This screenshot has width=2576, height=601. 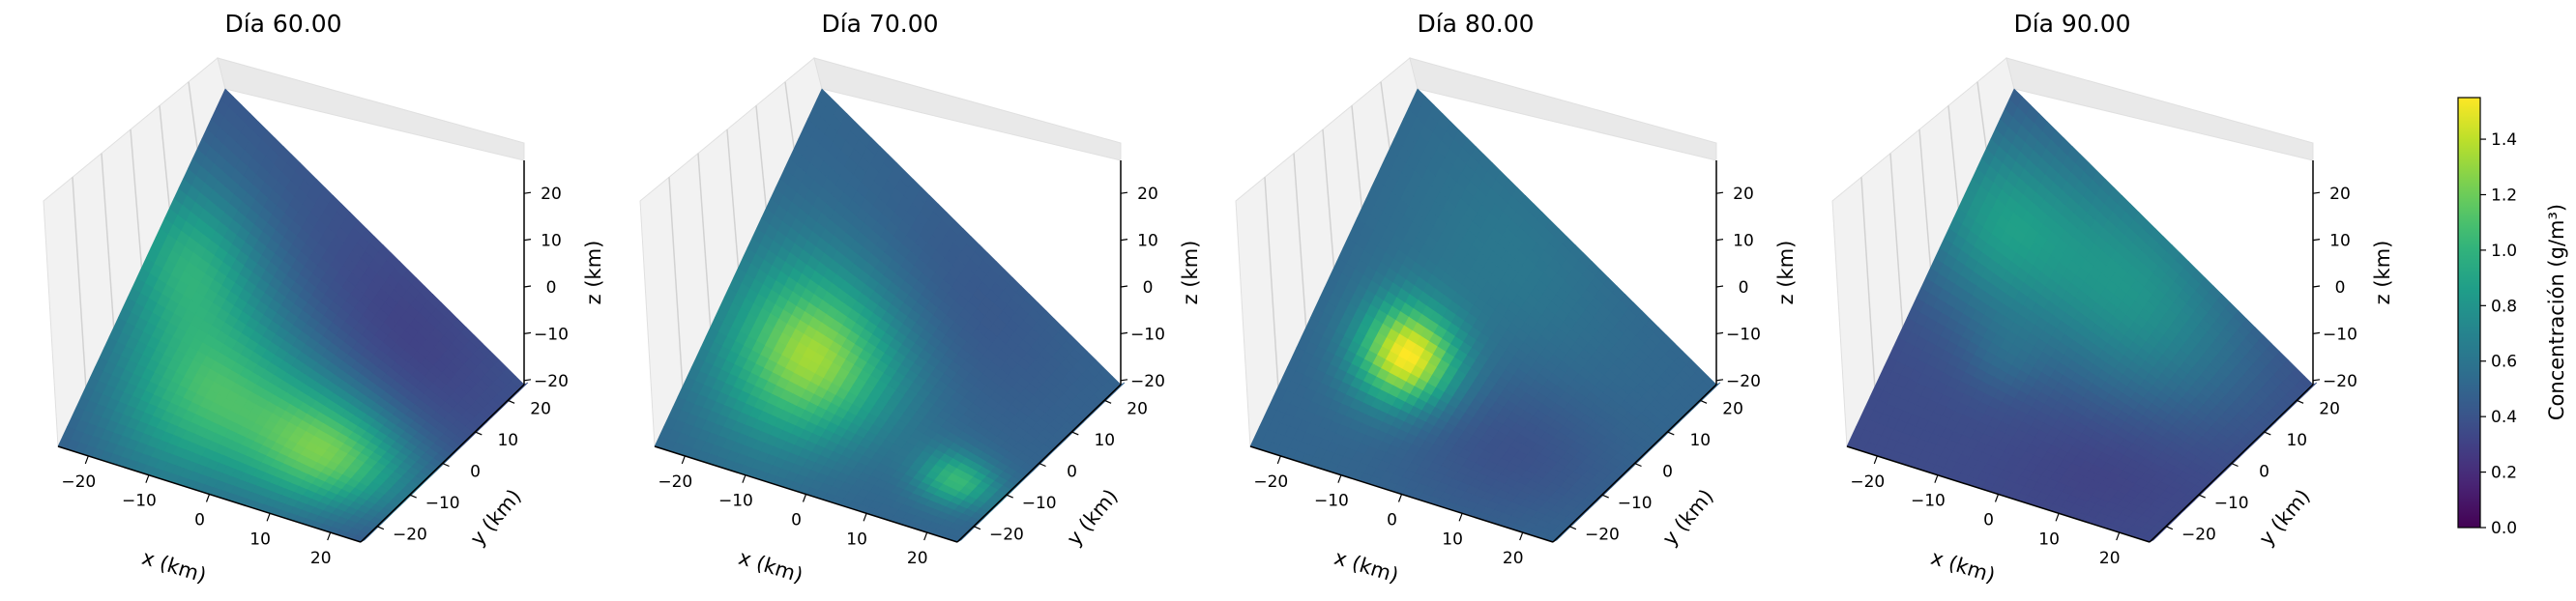 I want to click on concentration-surface, so click(x=291, y=315).